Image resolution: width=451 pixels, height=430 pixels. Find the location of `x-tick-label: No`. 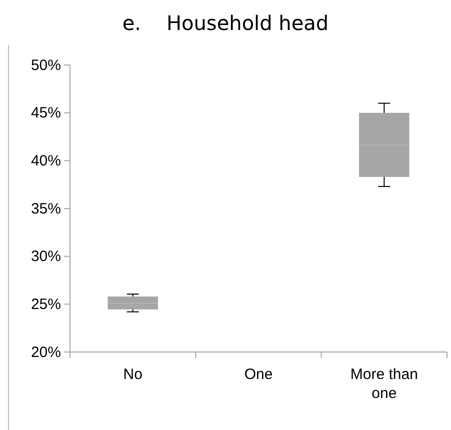

x-tick-label: No is located at coordinates (132, 374).